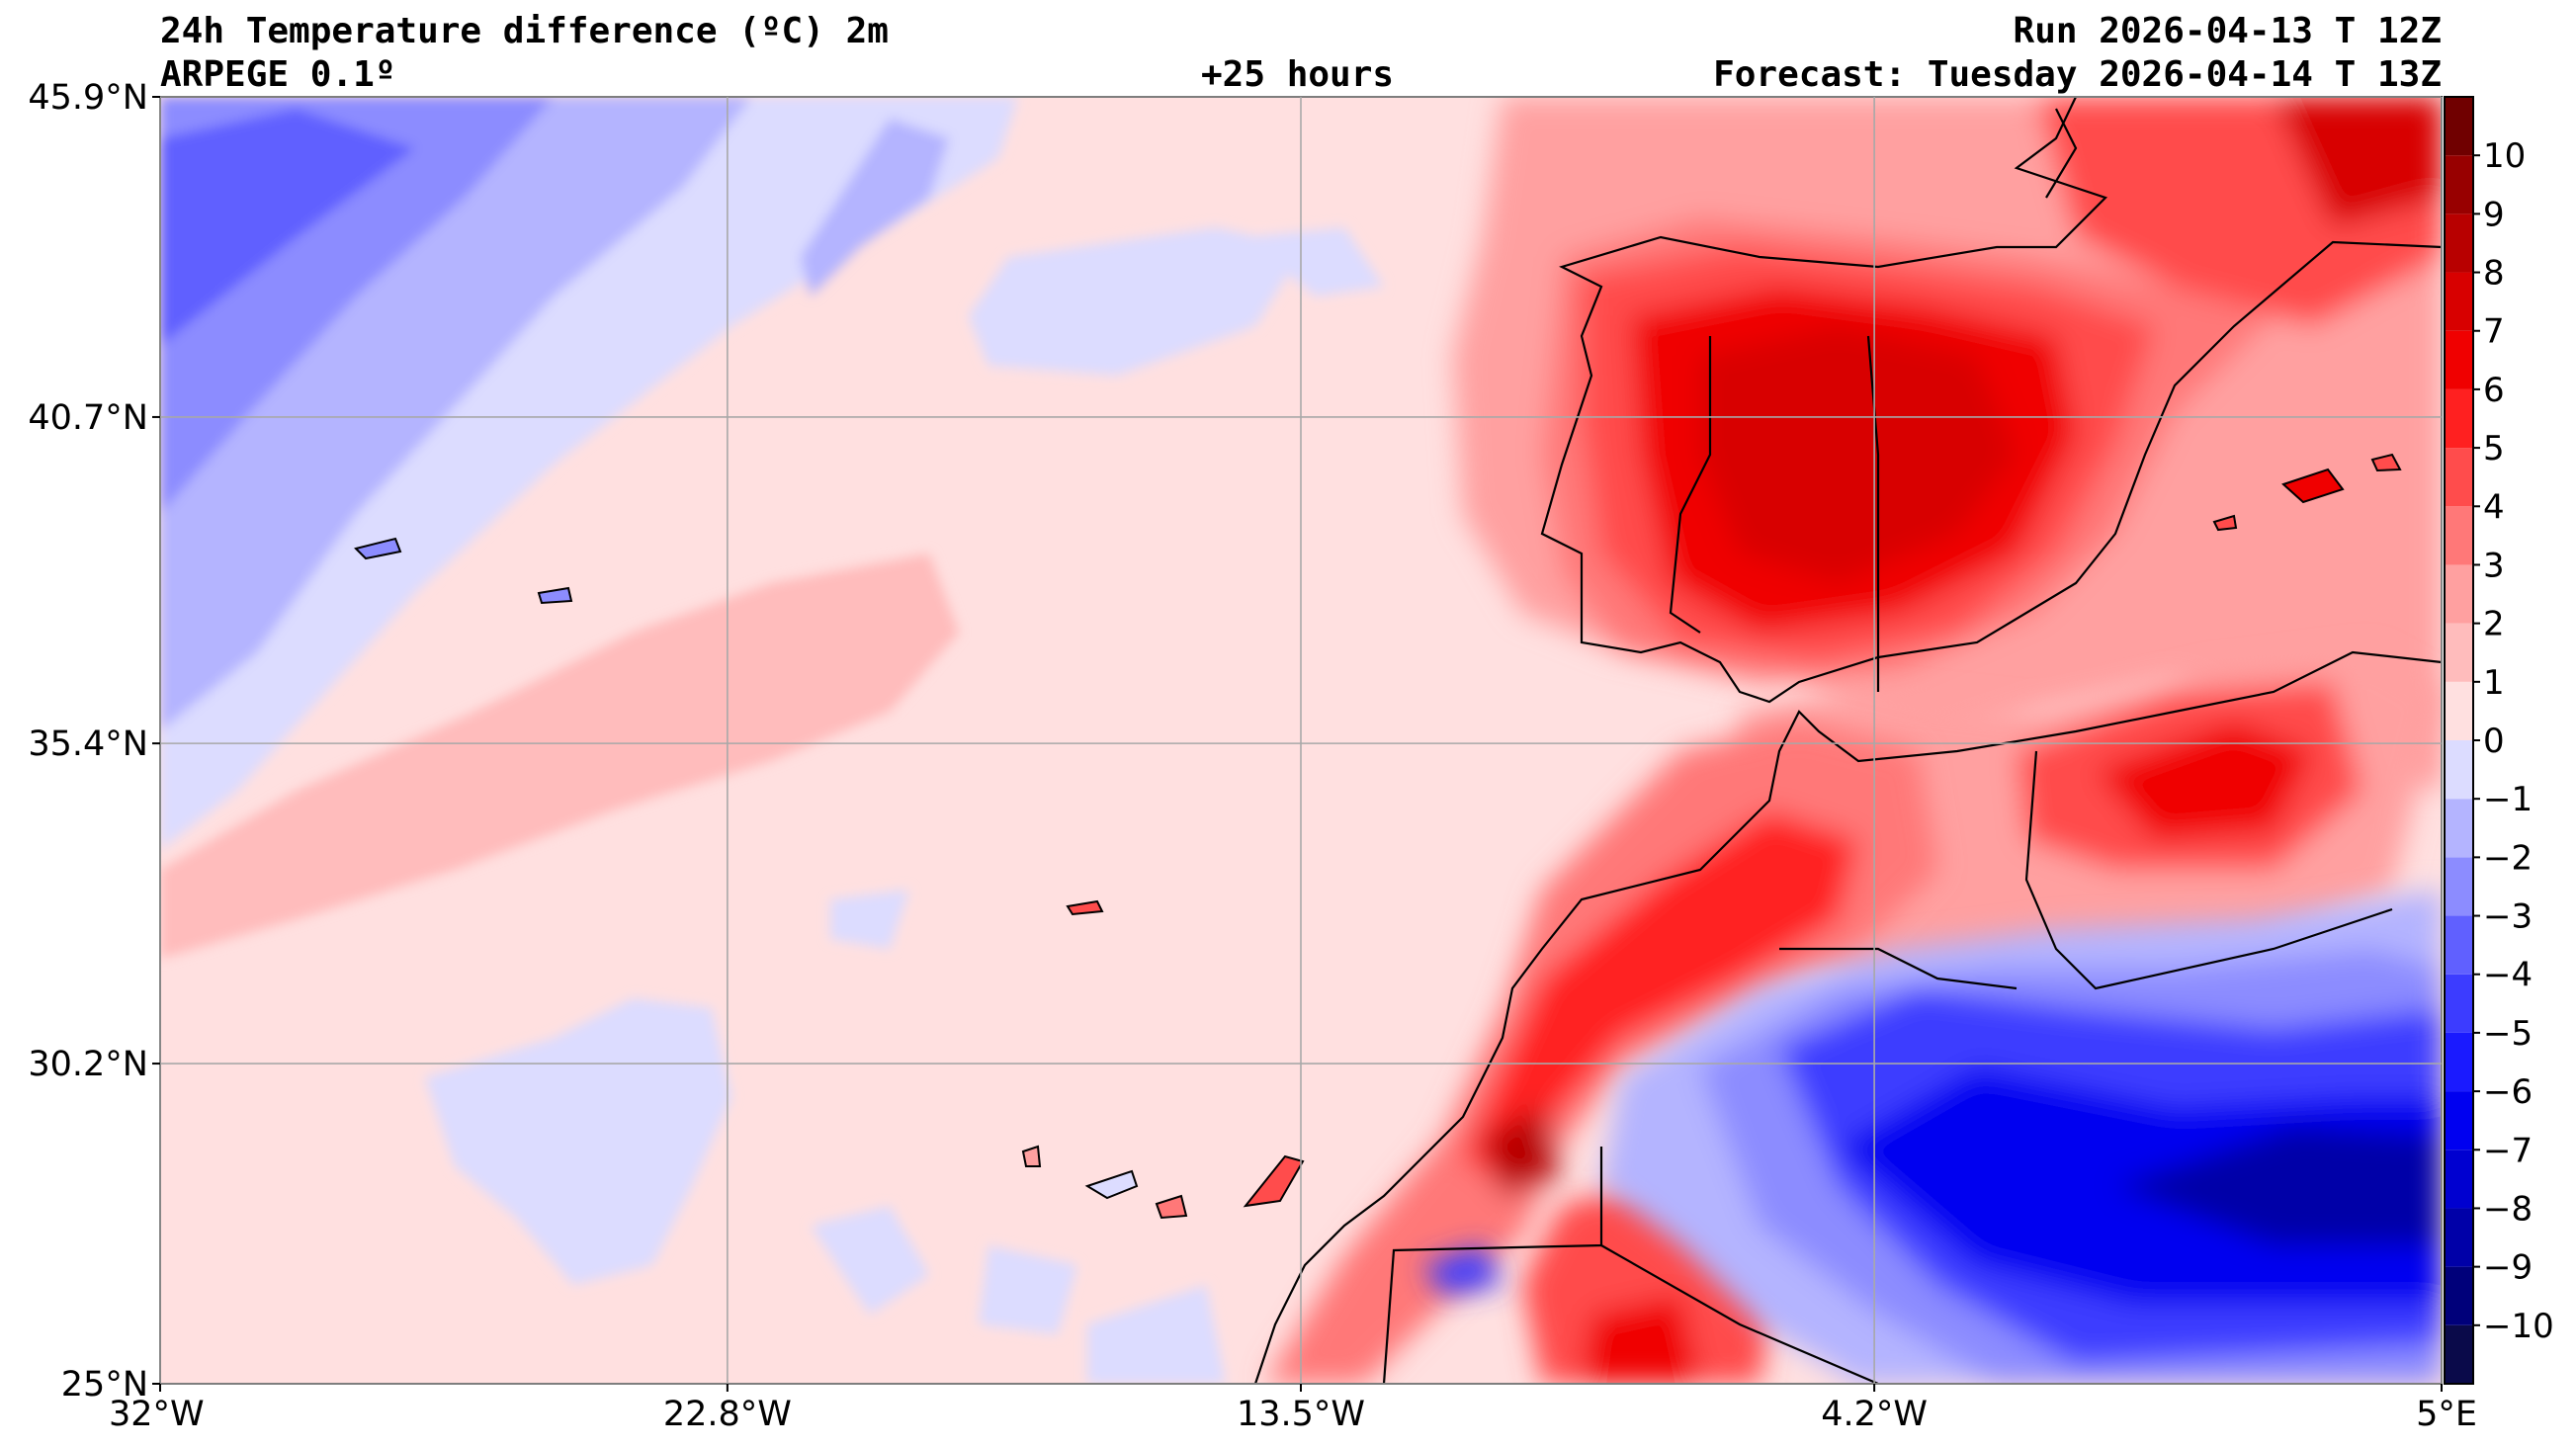  What do you see at coordinates (2227, 31) in the screenshot?
I see `run-label: Run 2026-04-13 T 12Z` at bounding box center [2227, 31].